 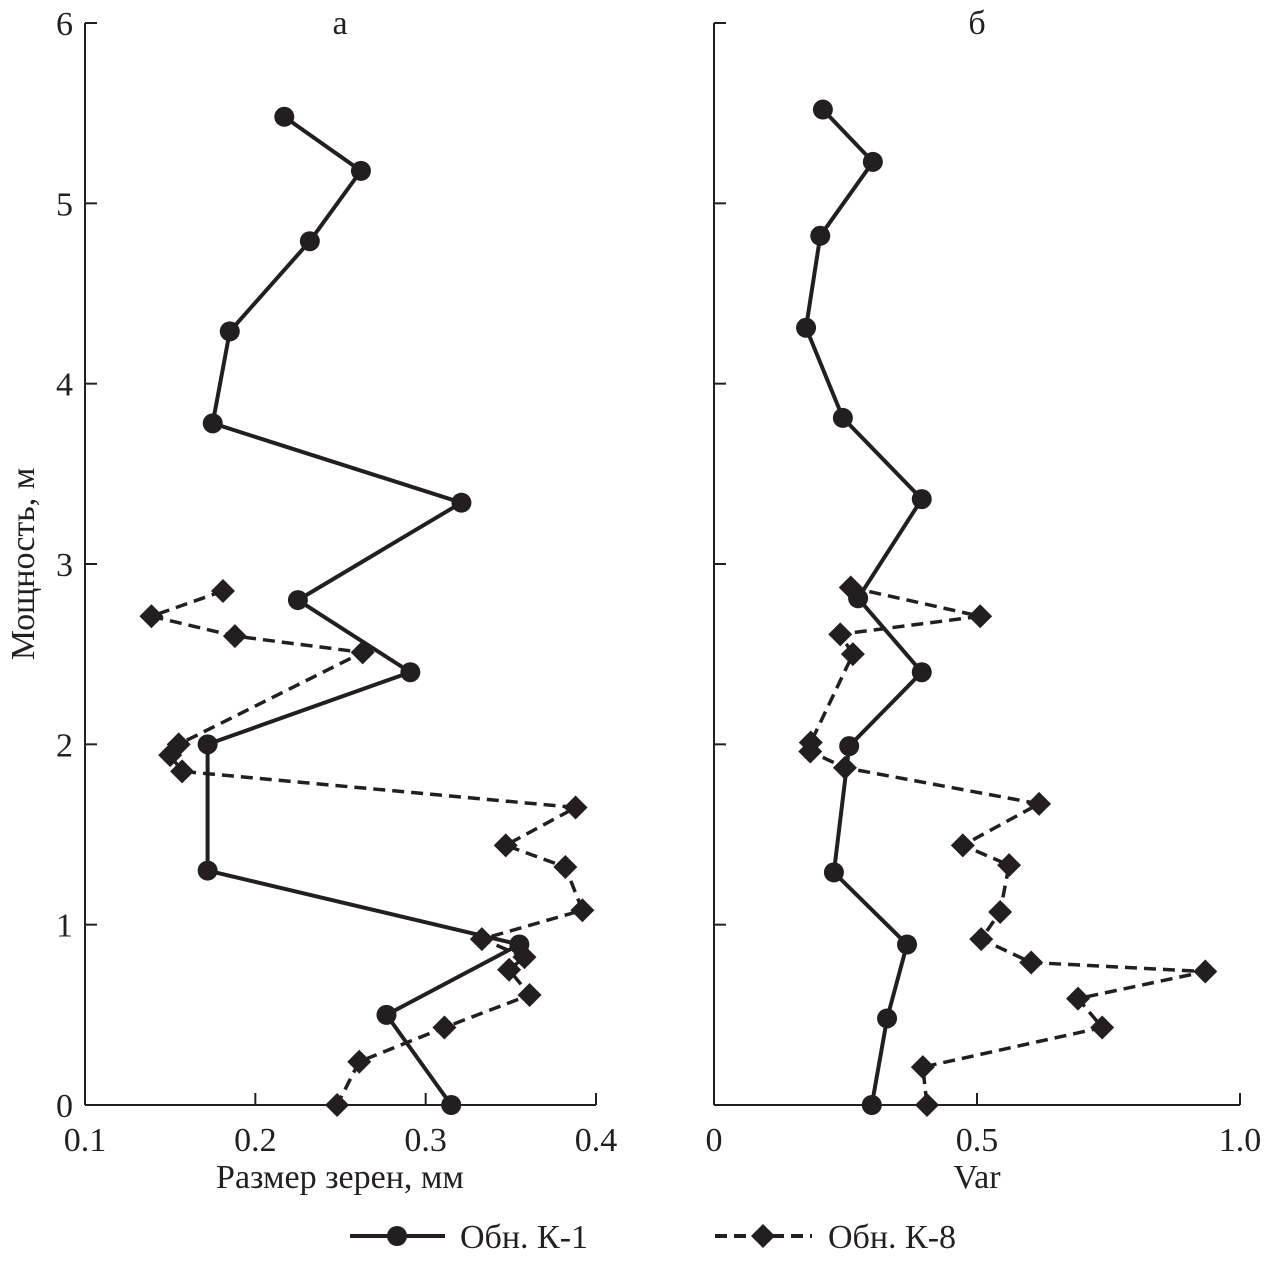 I want to click on x-axis-label-a: Размер зерен, мм, so click(x=340, y=1177).